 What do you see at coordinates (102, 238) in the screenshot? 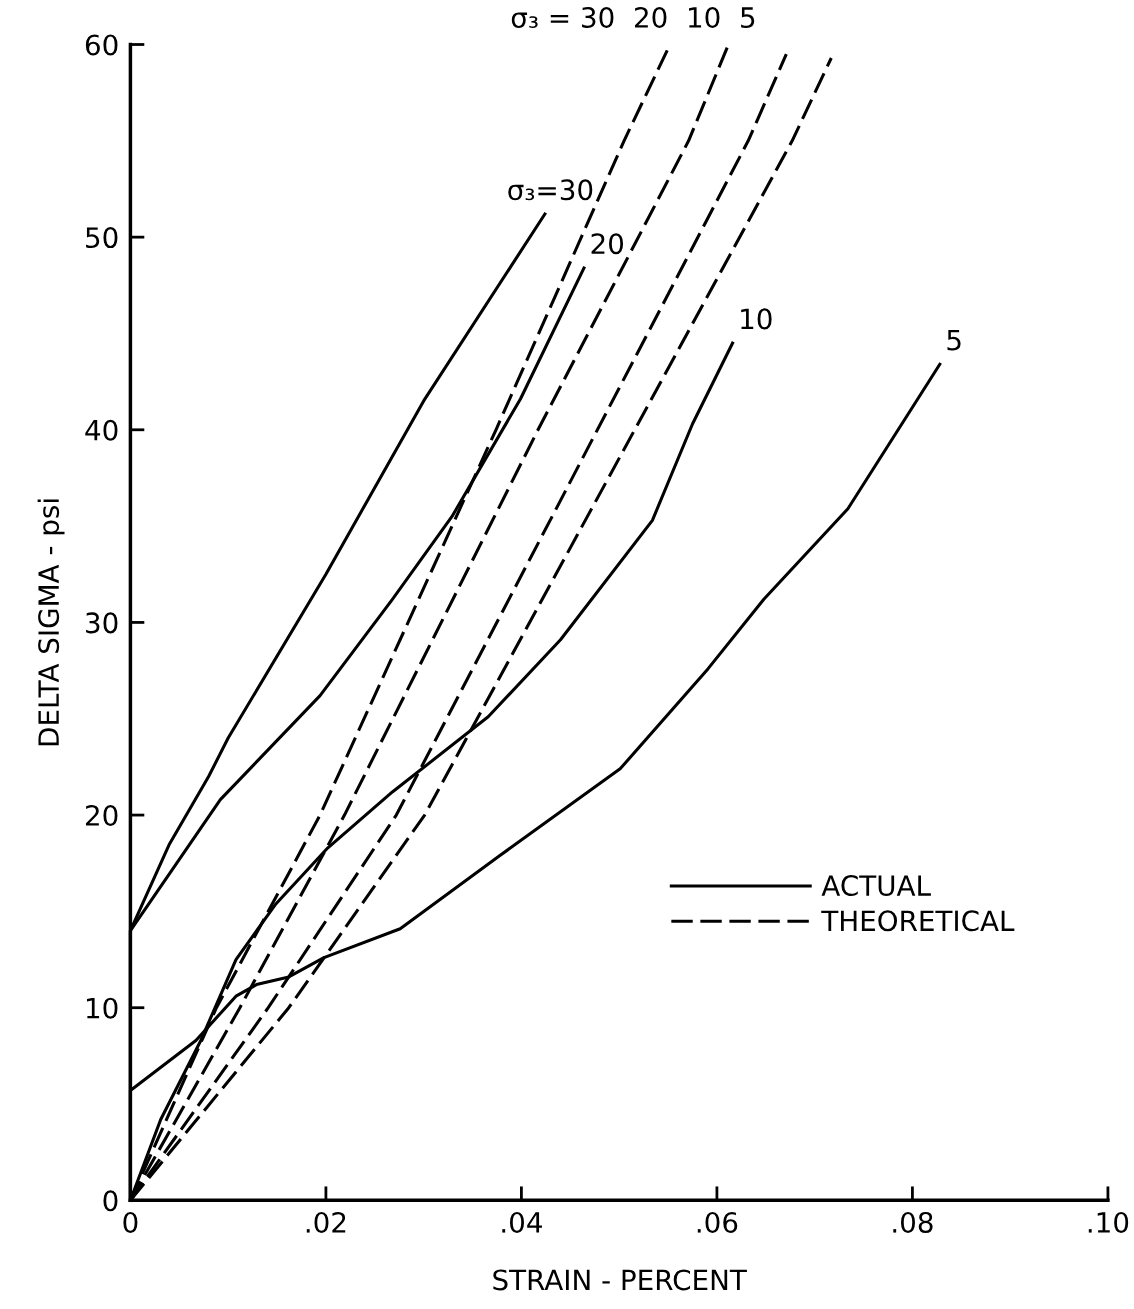
I see `y-tick-label: 50` at bounding box center [102, 238].